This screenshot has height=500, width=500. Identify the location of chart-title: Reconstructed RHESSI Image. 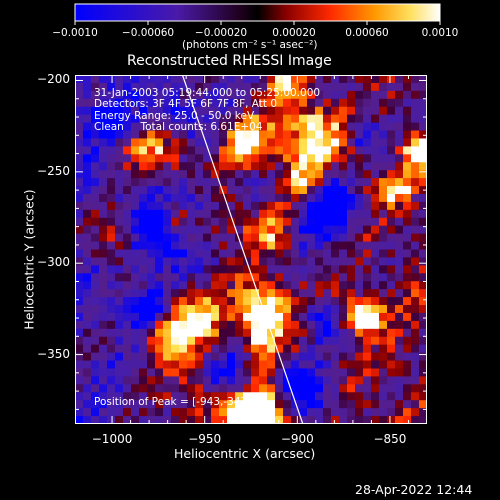
(229, 61).